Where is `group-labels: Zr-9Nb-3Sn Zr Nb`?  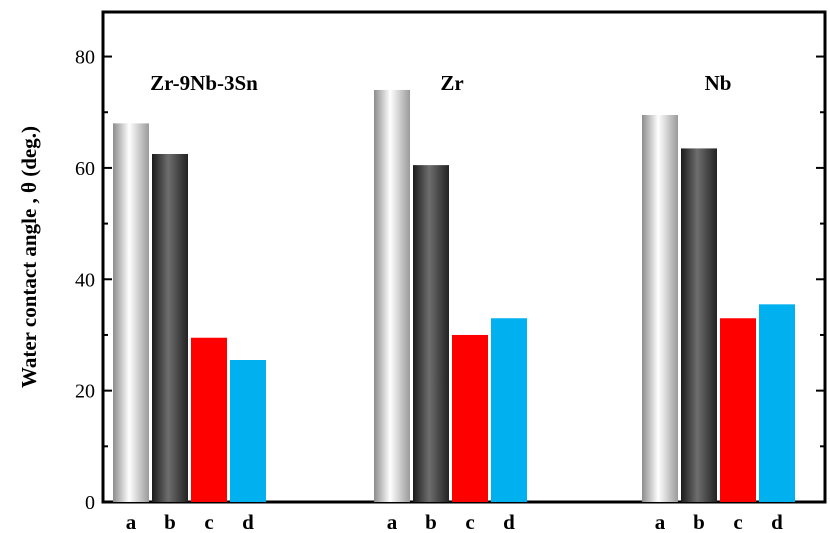 group-labels: Zr-9Nb-3Sn Zr Nb is located at coordinates (440, 83).